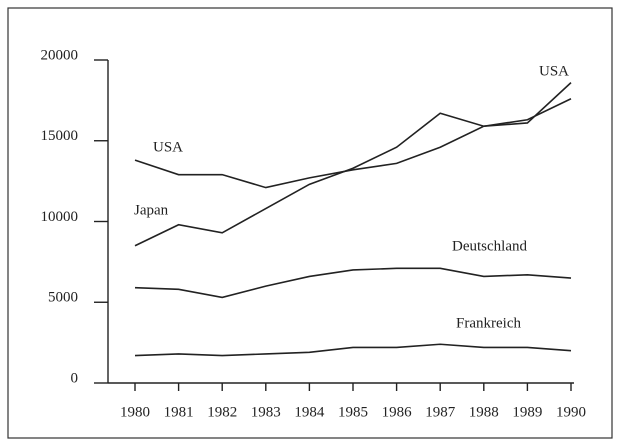 This screenshot has height=441, width=617. What do you see at coordinates (488, 323) in the screenshot?
I see `series-label: Frankreich` at bounding box center [488, 323].